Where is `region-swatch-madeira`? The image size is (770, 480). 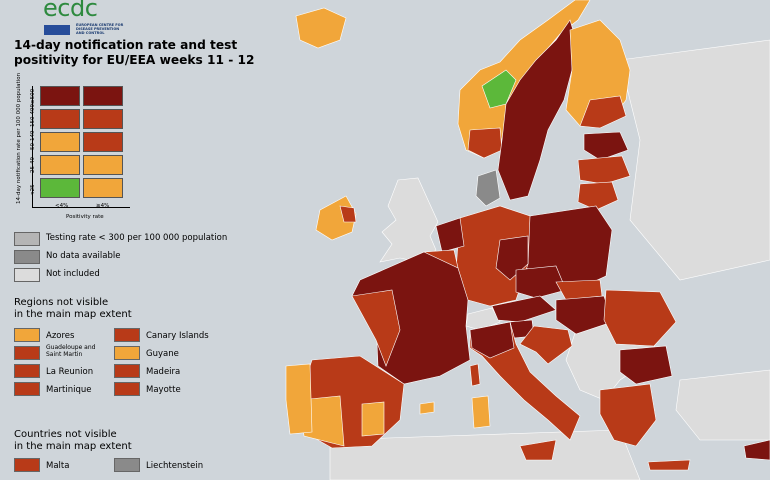 region-swatch-madeira is located at coordinates (127, 371).